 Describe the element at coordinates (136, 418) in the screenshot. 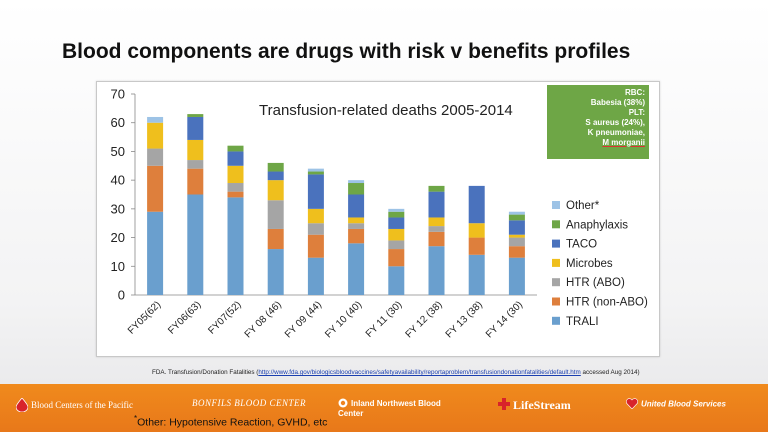

I see `footnote-star: *` at that location.